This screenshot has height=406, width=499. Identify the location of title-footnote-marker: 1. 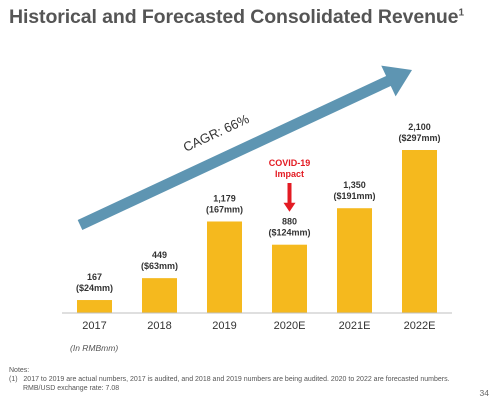
(461, 13).